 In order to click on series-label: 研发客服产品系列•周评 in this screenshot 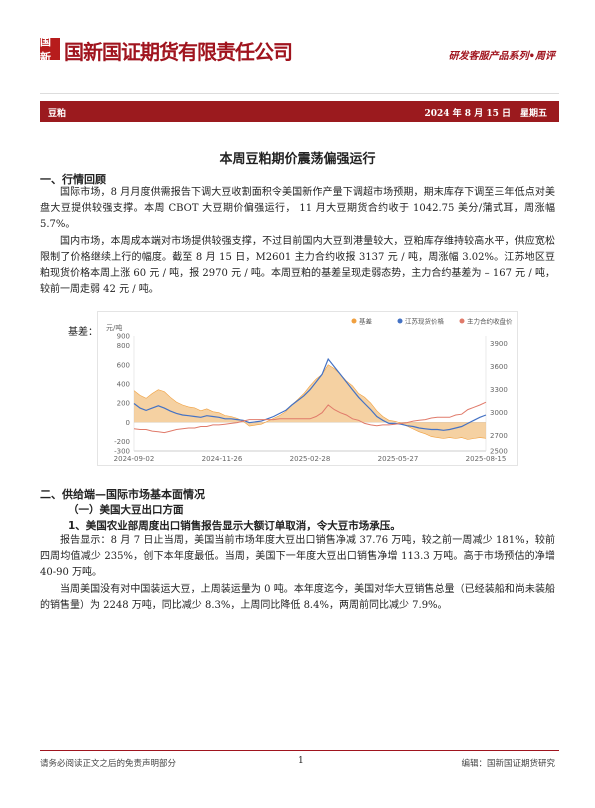, I will do `click(501, 56)`.